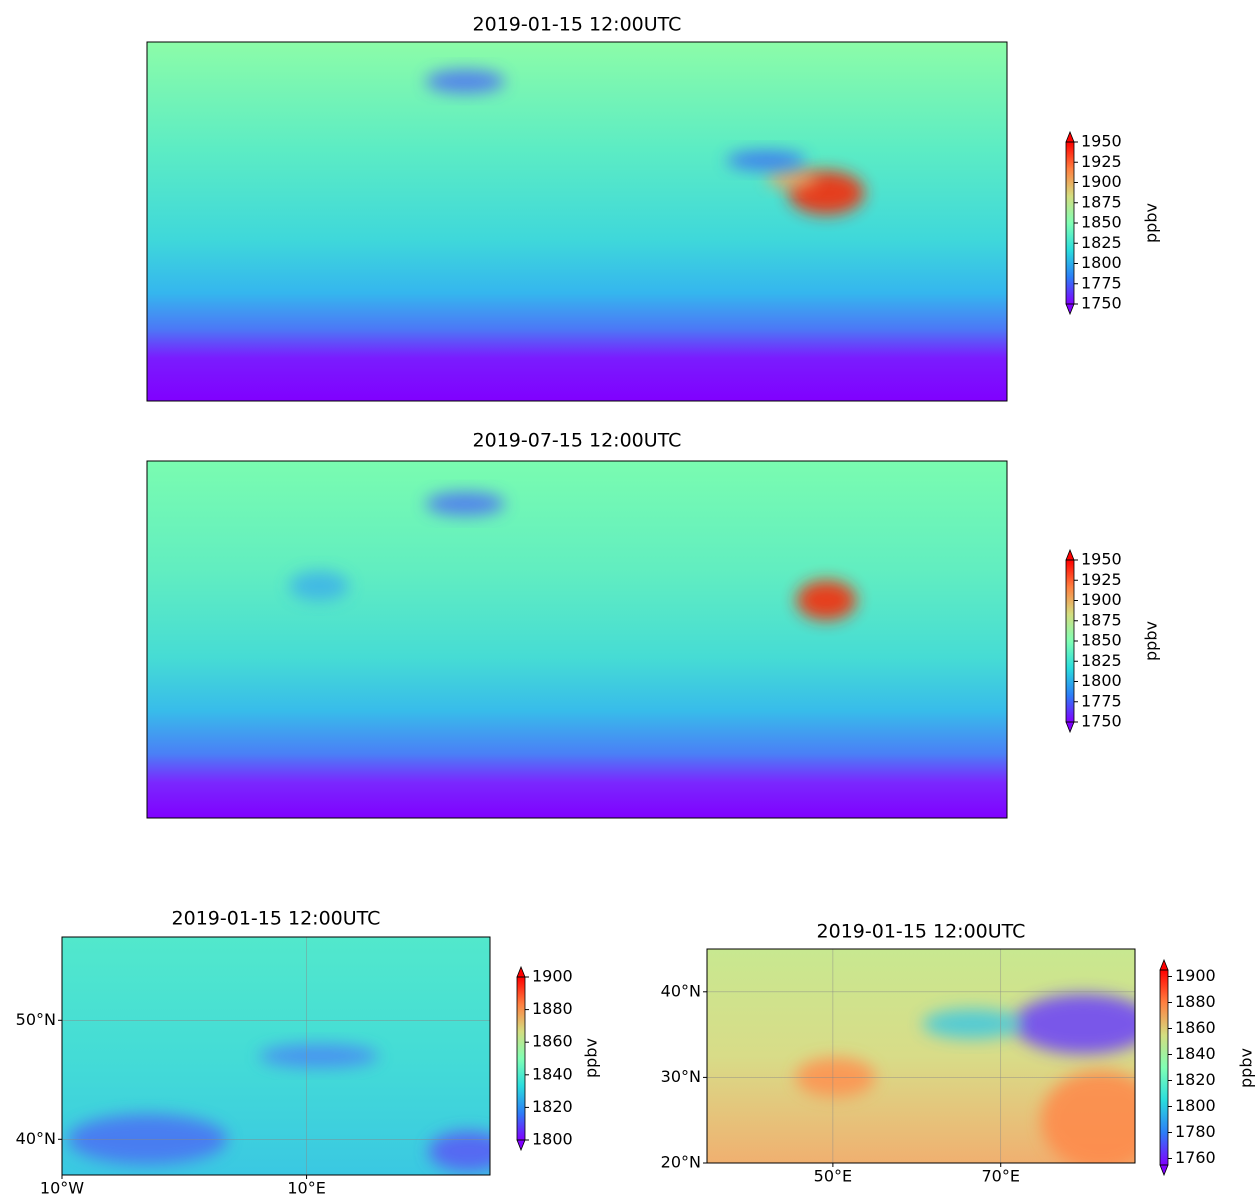 This screenshot has width=1258, height=1203. I want to click on x-tick-label: 50°E, so click(833, 1176).